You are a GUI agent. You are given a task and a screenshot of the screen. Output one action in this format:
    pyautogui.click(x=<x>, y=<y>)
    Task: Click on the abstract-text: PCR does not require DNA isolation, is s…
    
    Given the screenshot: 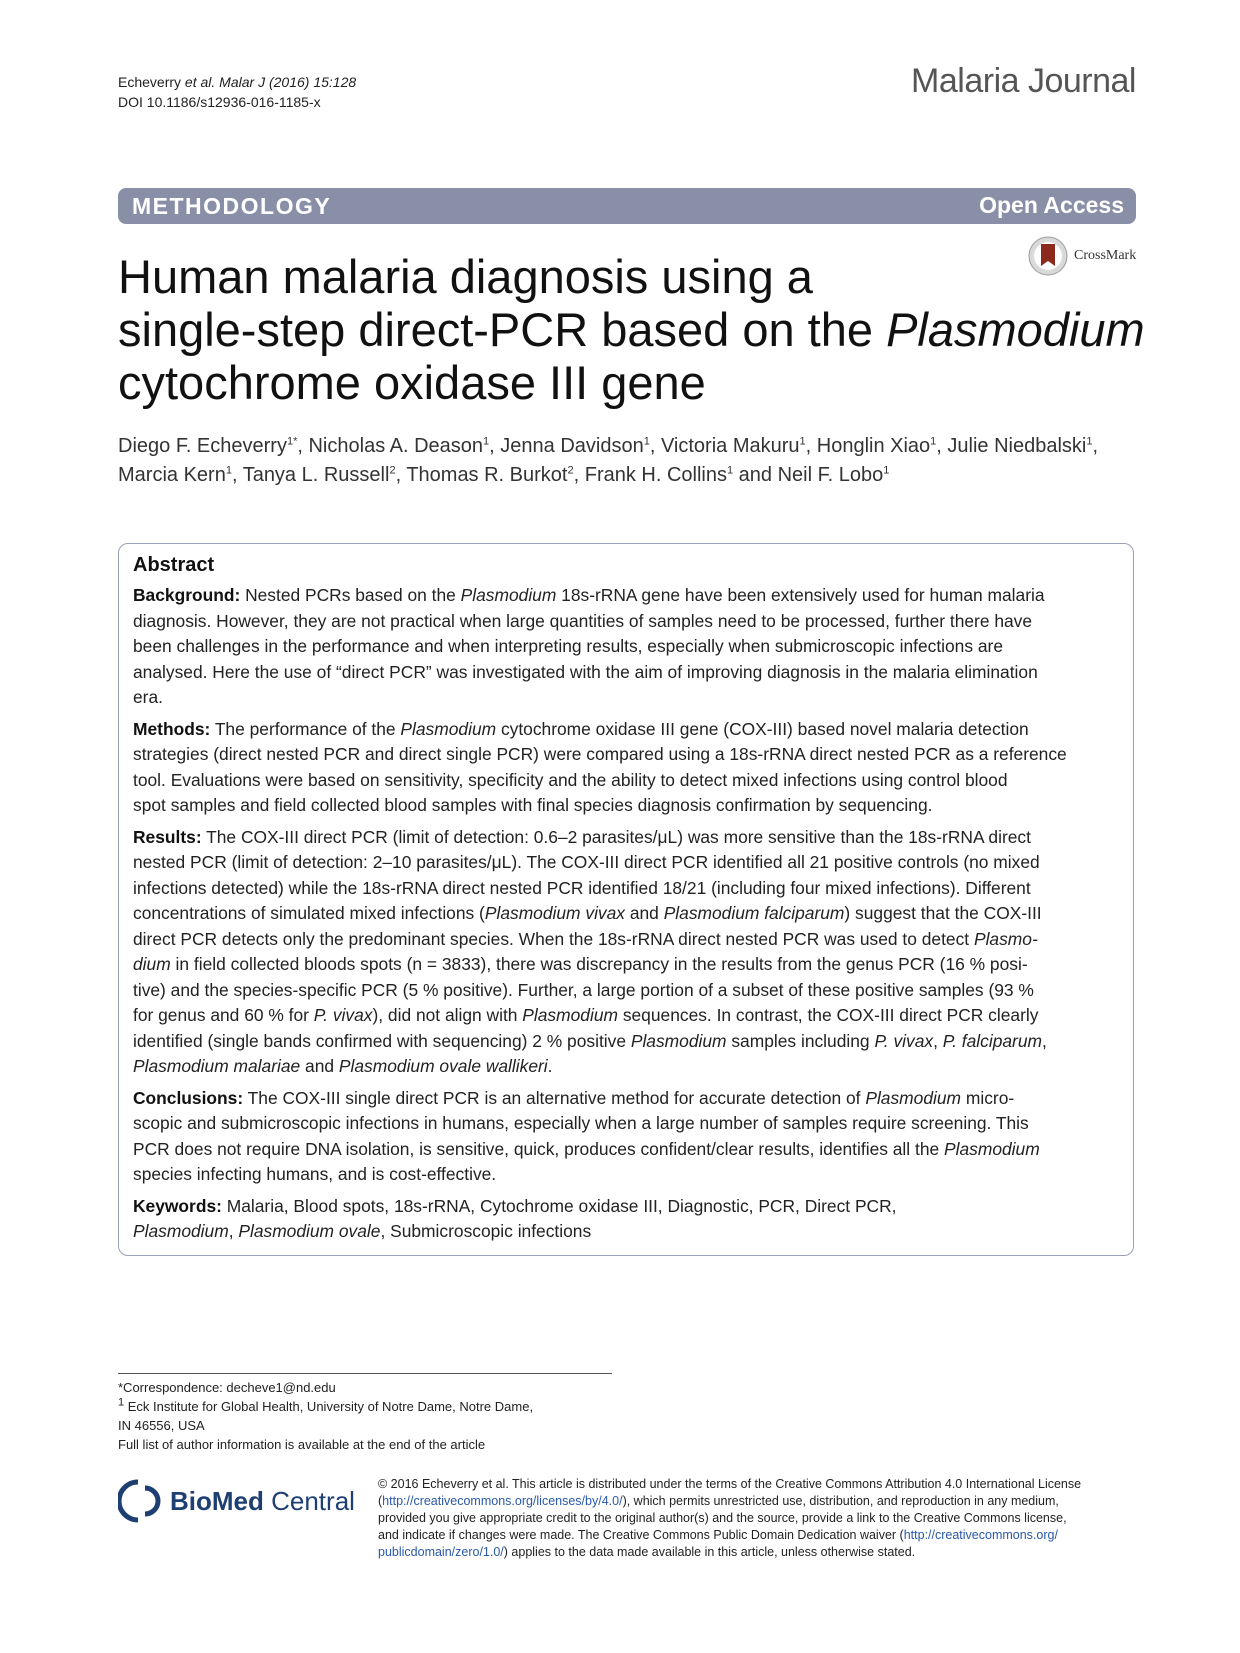 What is the action you would take?
    pyautogui.click(x=538, y=1148)
    